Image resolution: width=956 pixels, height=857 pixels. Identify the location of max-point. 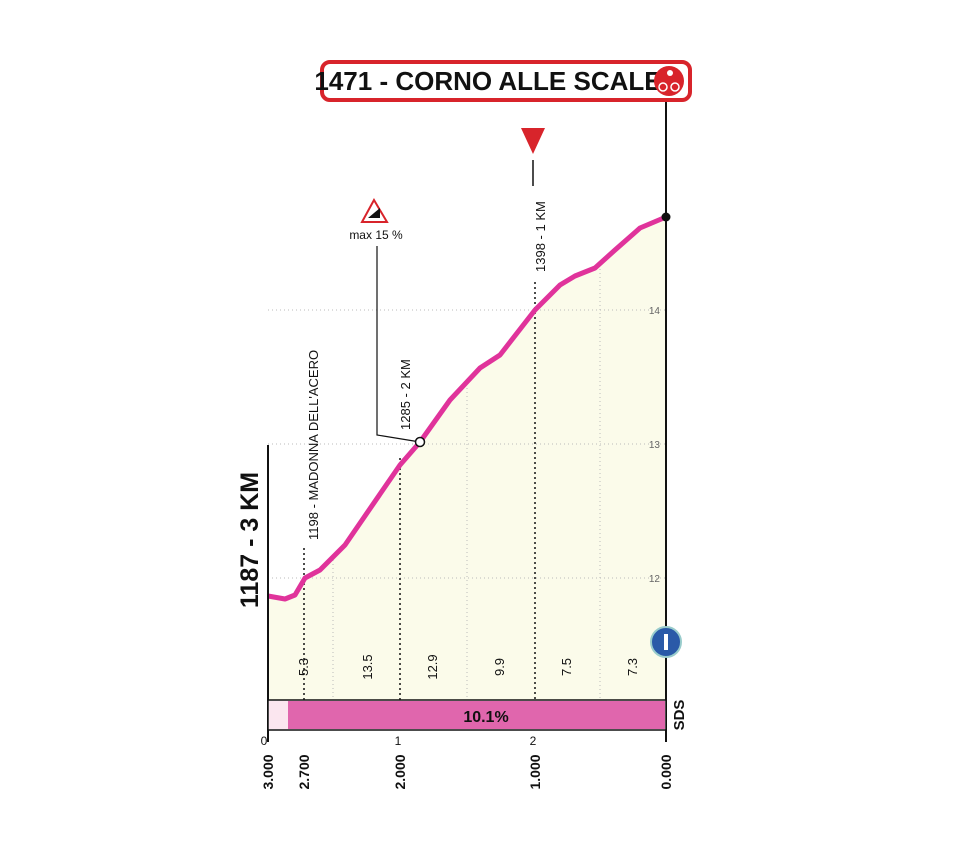
(420, 442).